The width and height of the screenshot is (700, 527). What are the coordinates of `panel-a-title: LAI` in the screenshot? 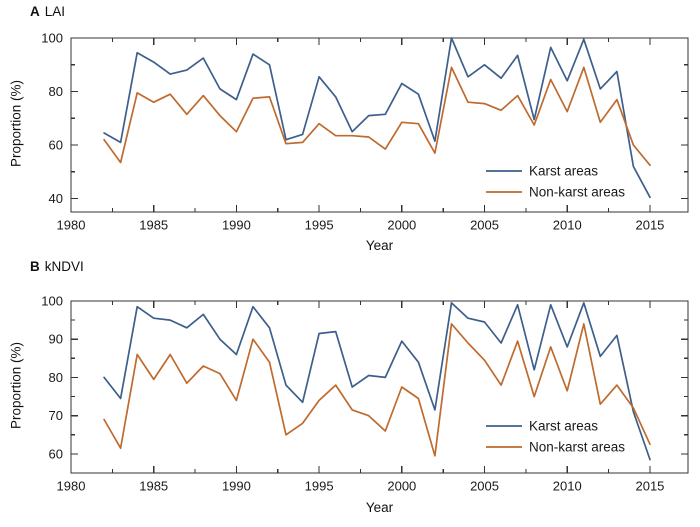 It's located at (55, 11).